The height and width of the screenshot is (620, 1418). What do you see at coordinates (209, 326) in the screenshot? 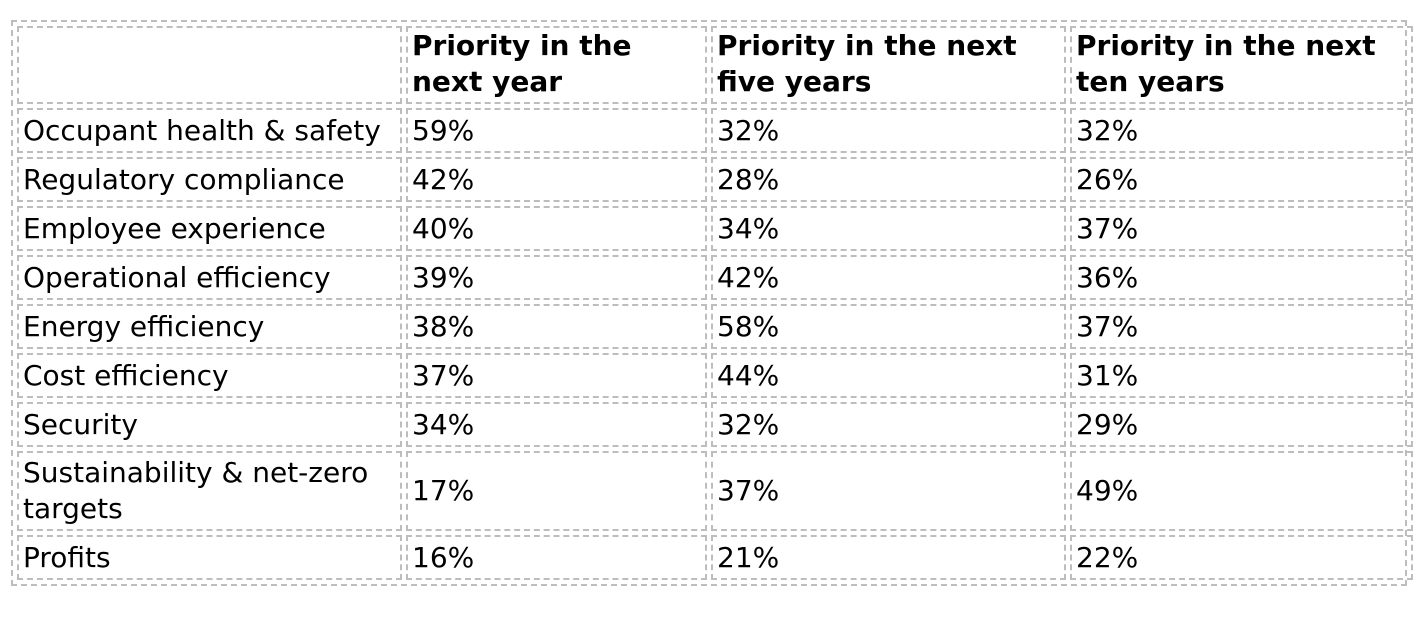
I see `row-label: Energy efficiency` at bounding box center [209, 326].